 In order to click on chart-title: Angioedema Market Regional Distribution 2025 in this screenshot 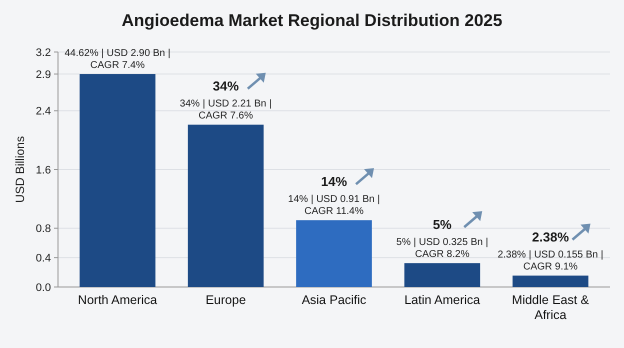, I will do `click(312, 20)`.